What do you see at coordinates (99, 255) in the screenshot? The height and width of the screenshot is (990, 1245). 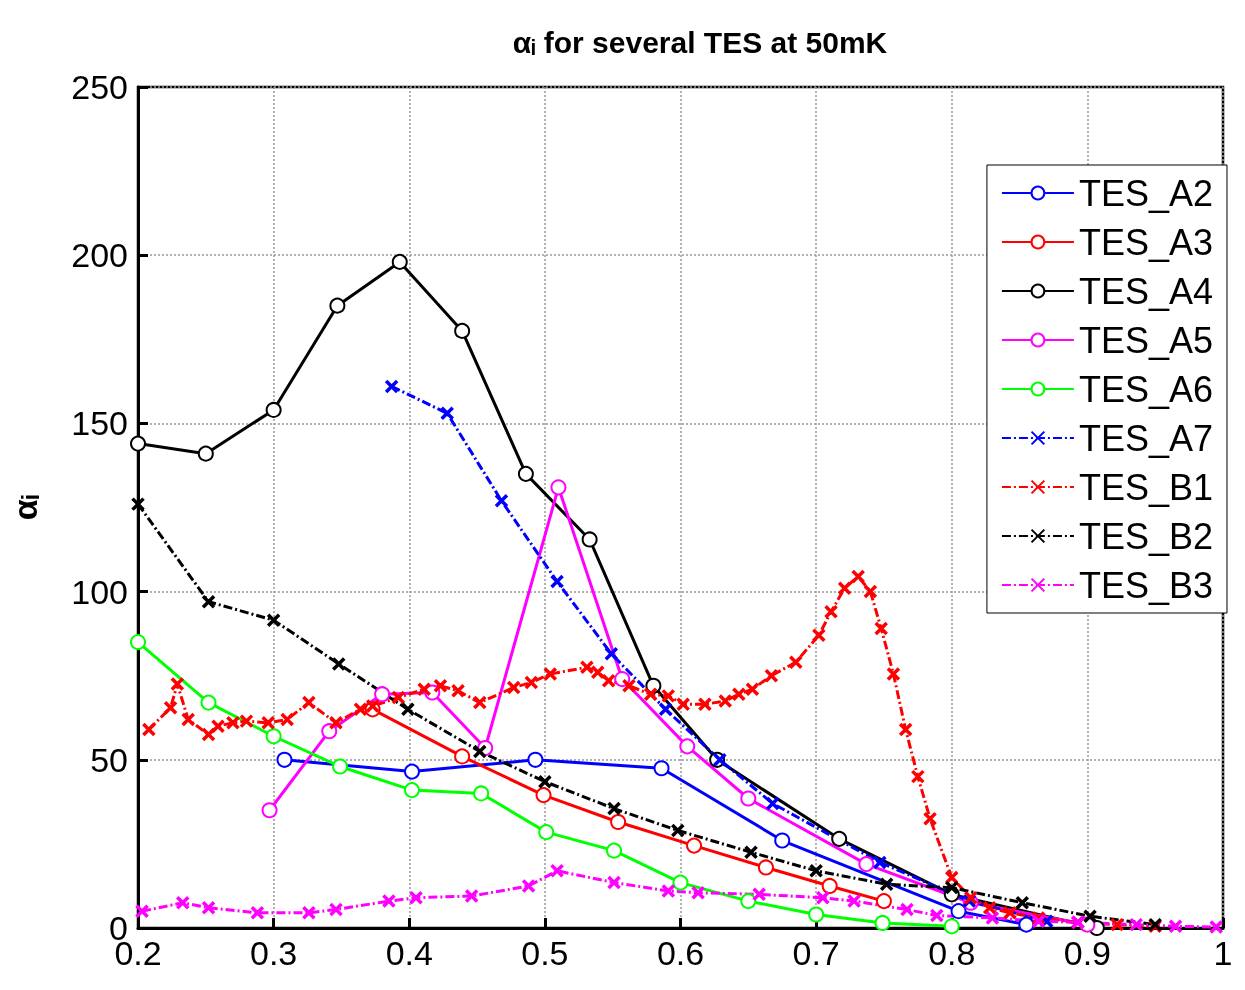 I see `y-tick-label: 200` at bounding box center [99, 255].